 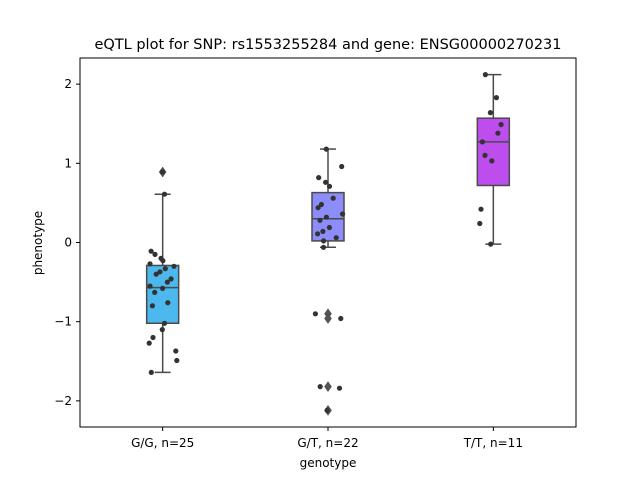 What do you see at coordinates (162, 443) in the screenshot?
I see `x-tick-label: G/G, n=25` at bounding box center [162, 443].